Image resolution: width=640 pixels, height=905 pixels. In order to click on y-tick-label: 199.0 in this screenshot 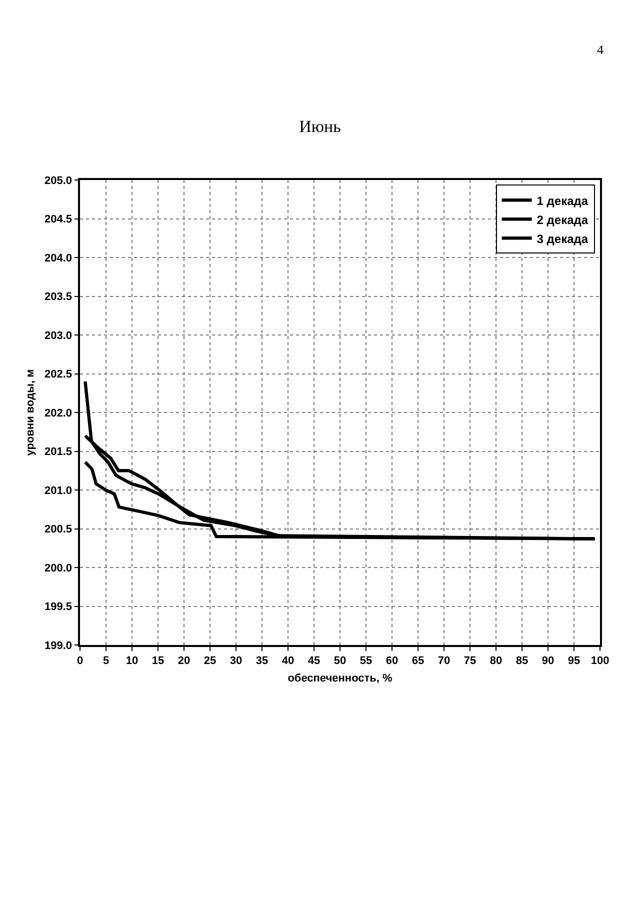, I will do `click(58, 646)`.